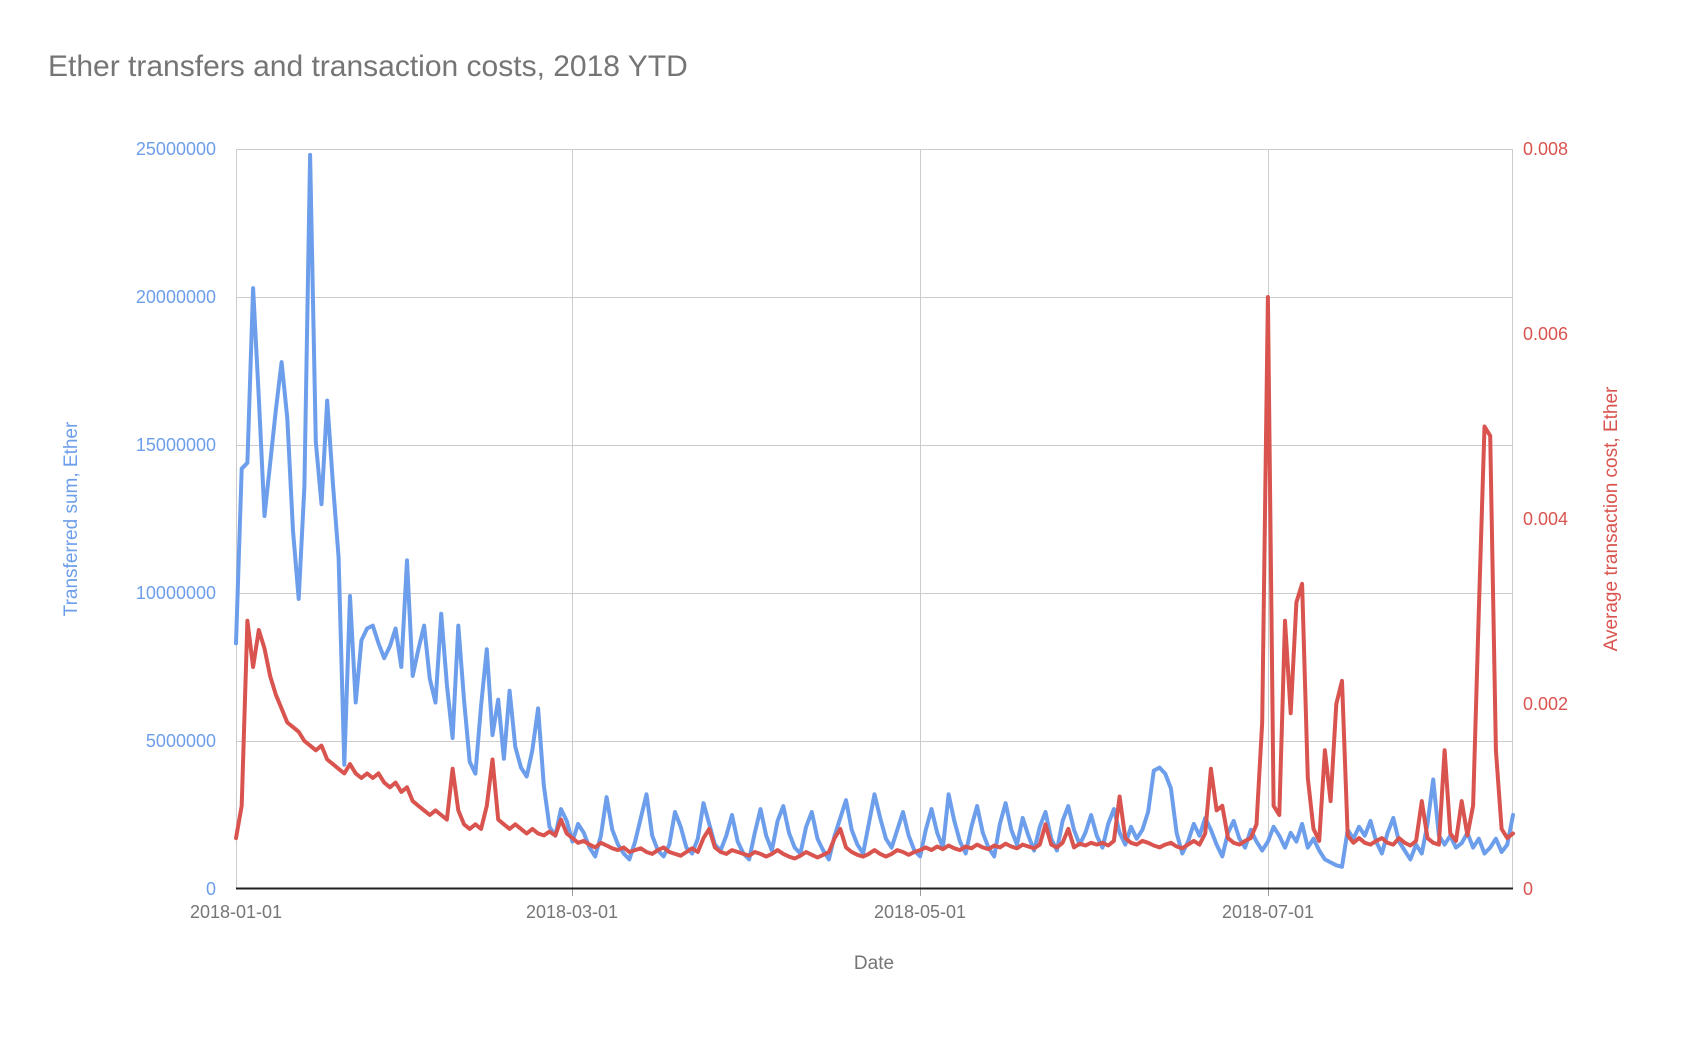  I want to click on right-axis-tick-0008: 0.008, so click(1546, 149).